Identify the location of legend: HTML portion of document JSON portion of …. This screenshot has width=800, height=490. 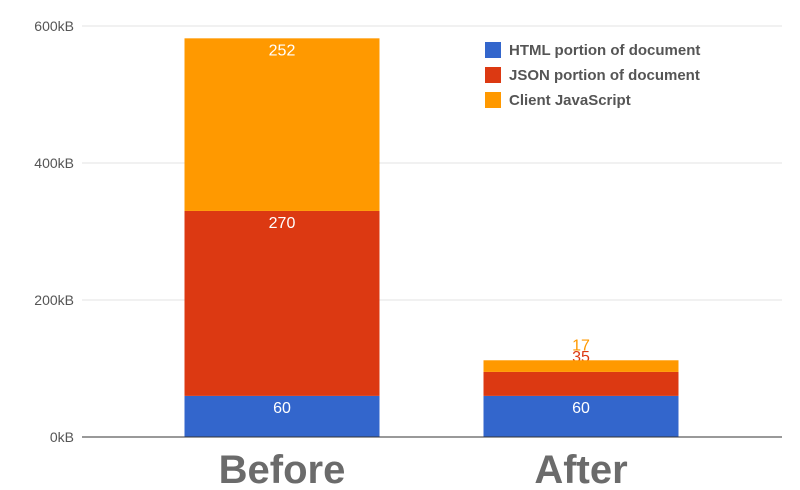
(592, 75).